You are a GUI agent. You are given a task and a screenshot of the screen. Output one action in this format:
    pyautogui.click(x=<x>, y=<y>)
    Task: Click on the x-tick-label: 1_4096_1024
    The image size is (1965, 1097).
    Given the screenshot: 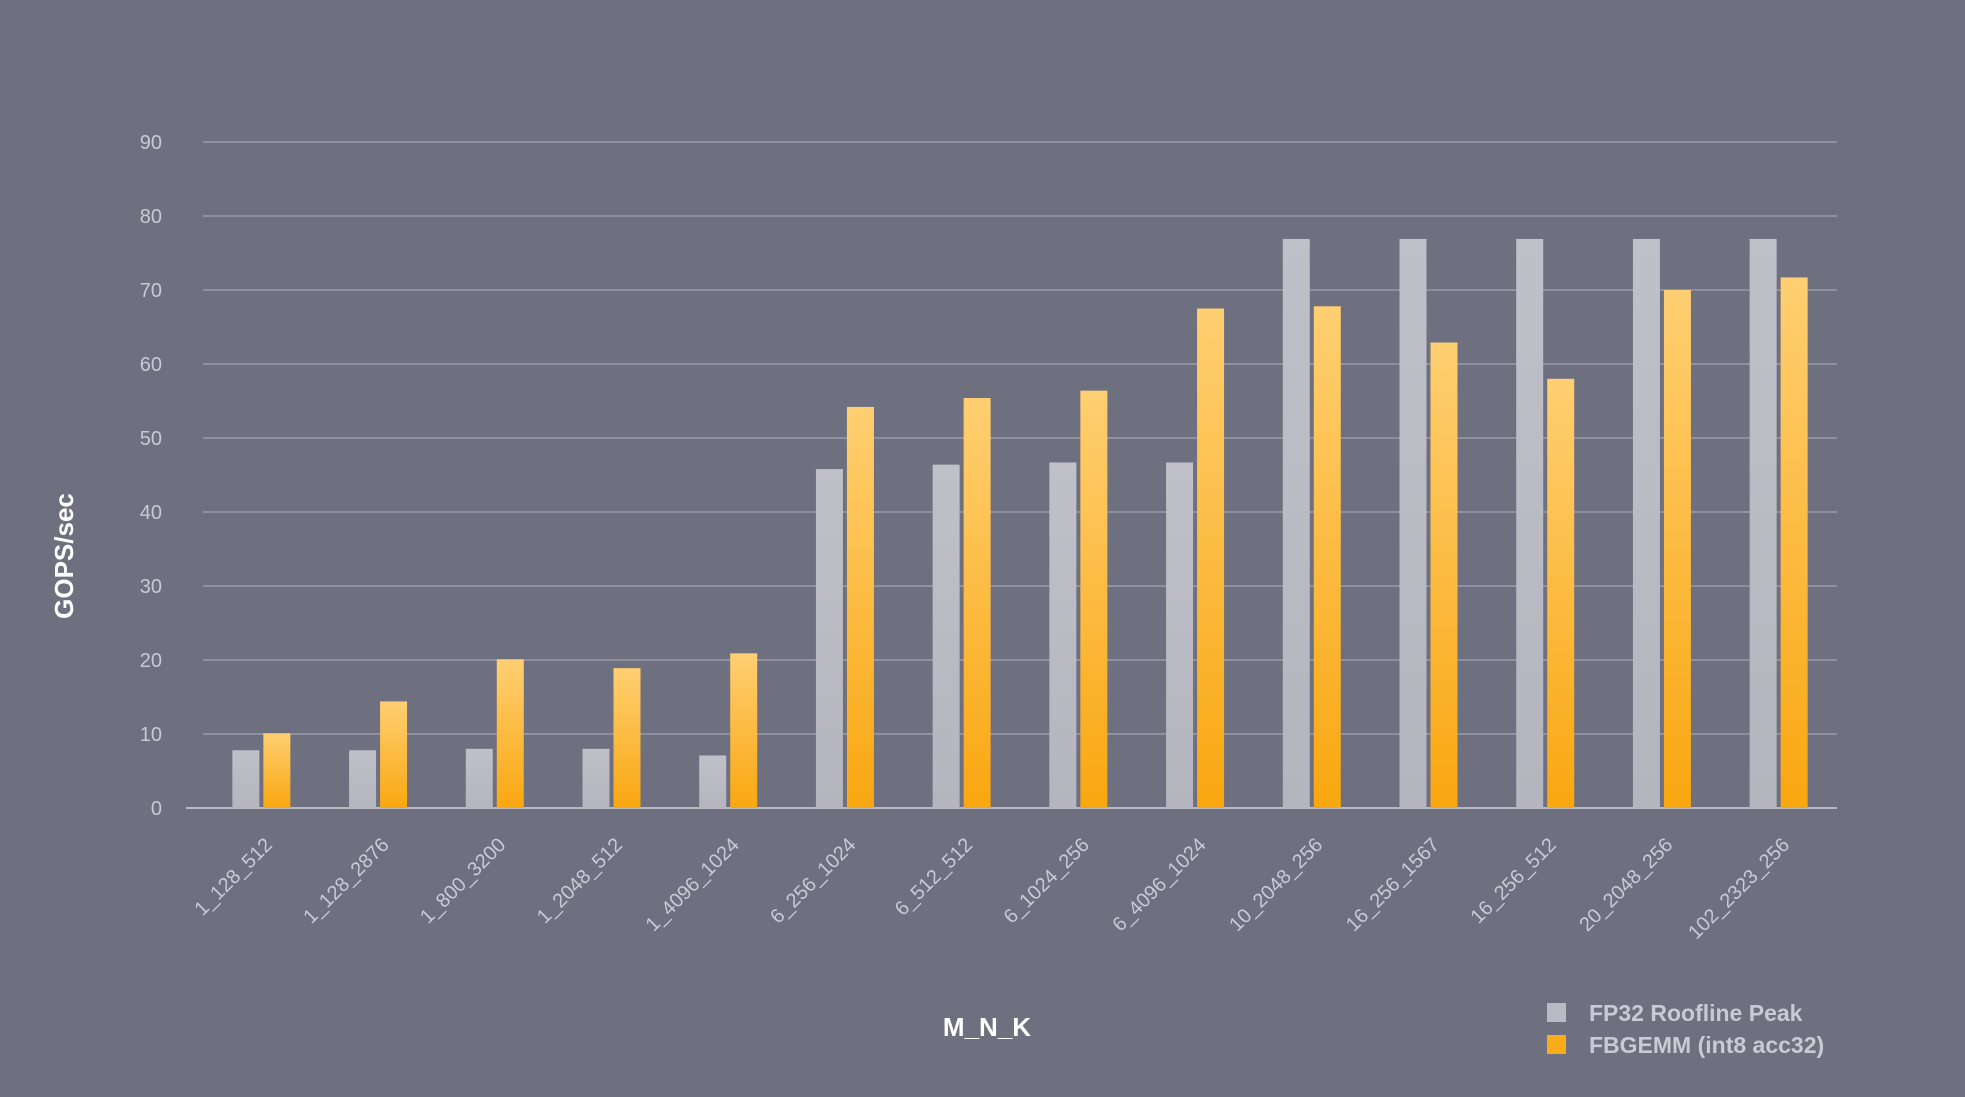 What is the action you would take?
    pyautogui.click(x=693, y=885)
    